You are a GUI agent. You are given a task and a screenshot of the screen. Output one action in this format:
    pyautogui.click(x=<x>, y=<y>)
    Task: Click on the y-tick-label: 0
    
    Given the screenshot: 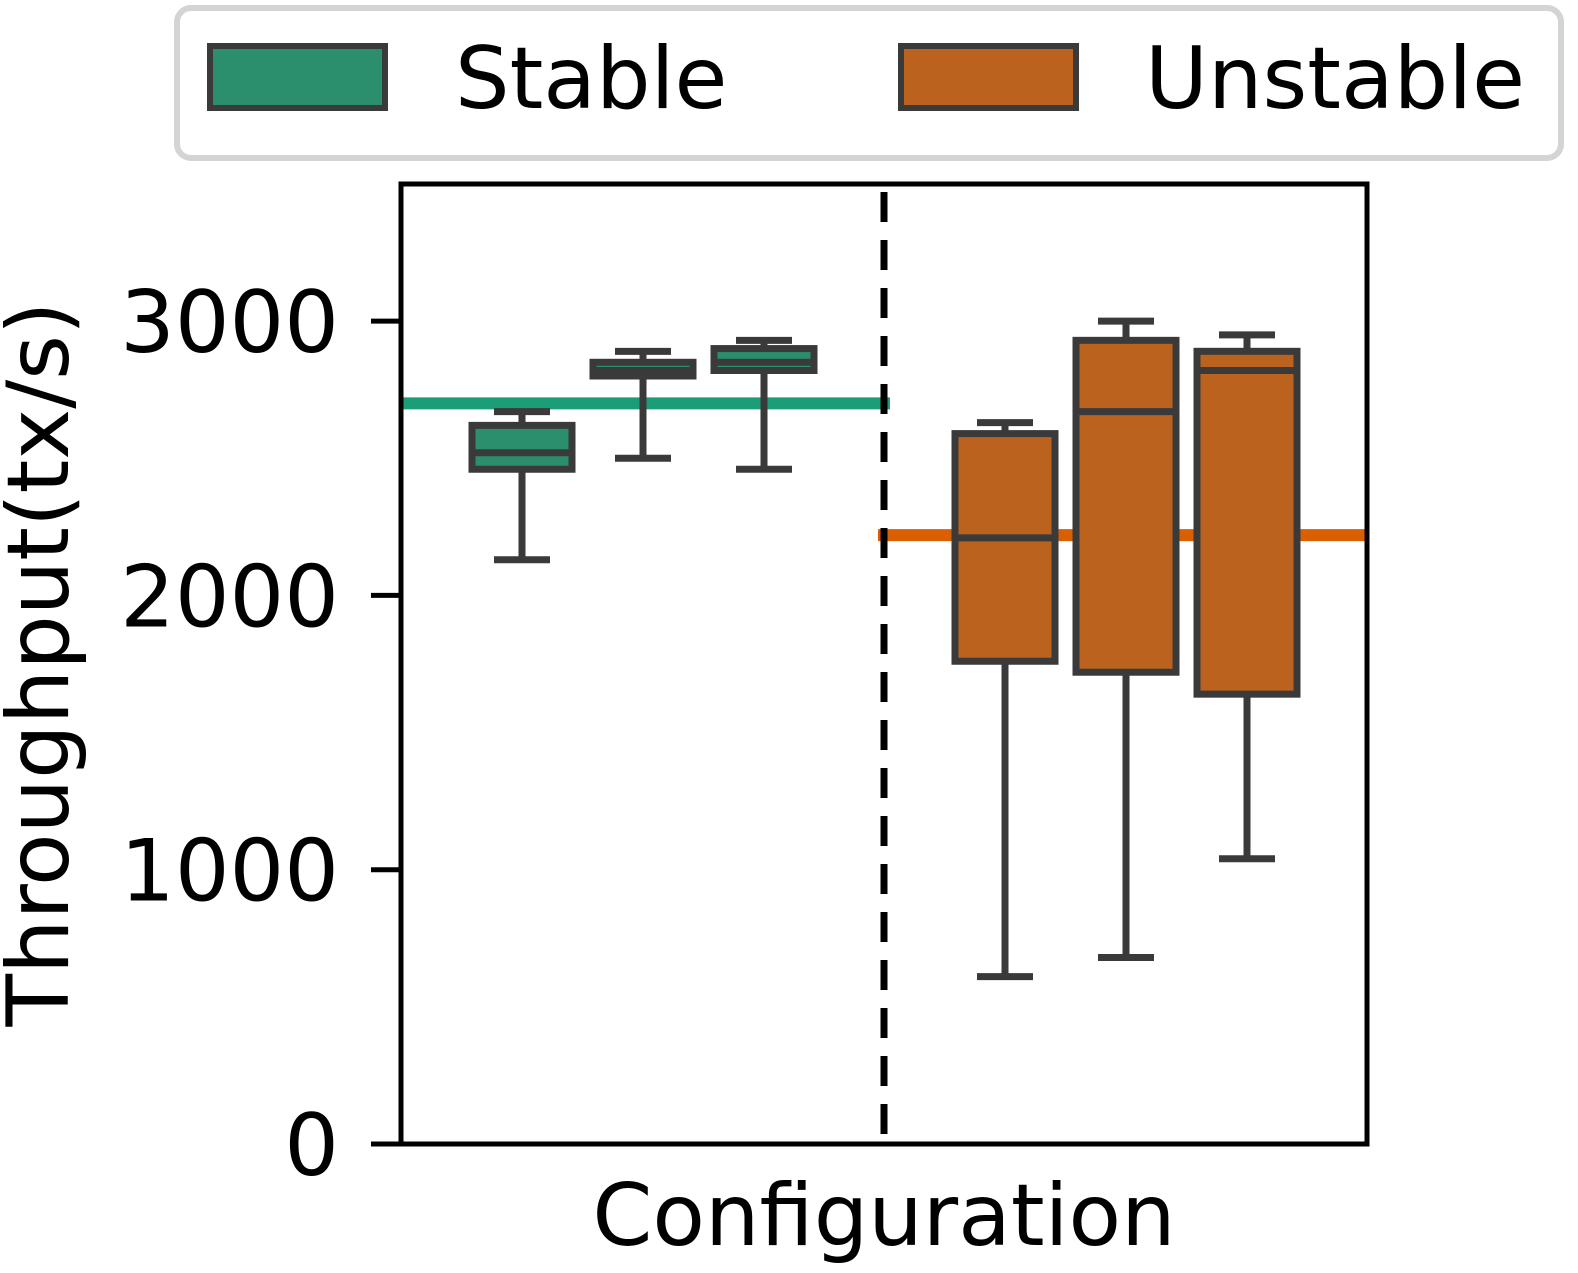 What is the action you would take?
    pyautogui.click(x=311, y=1146)
    